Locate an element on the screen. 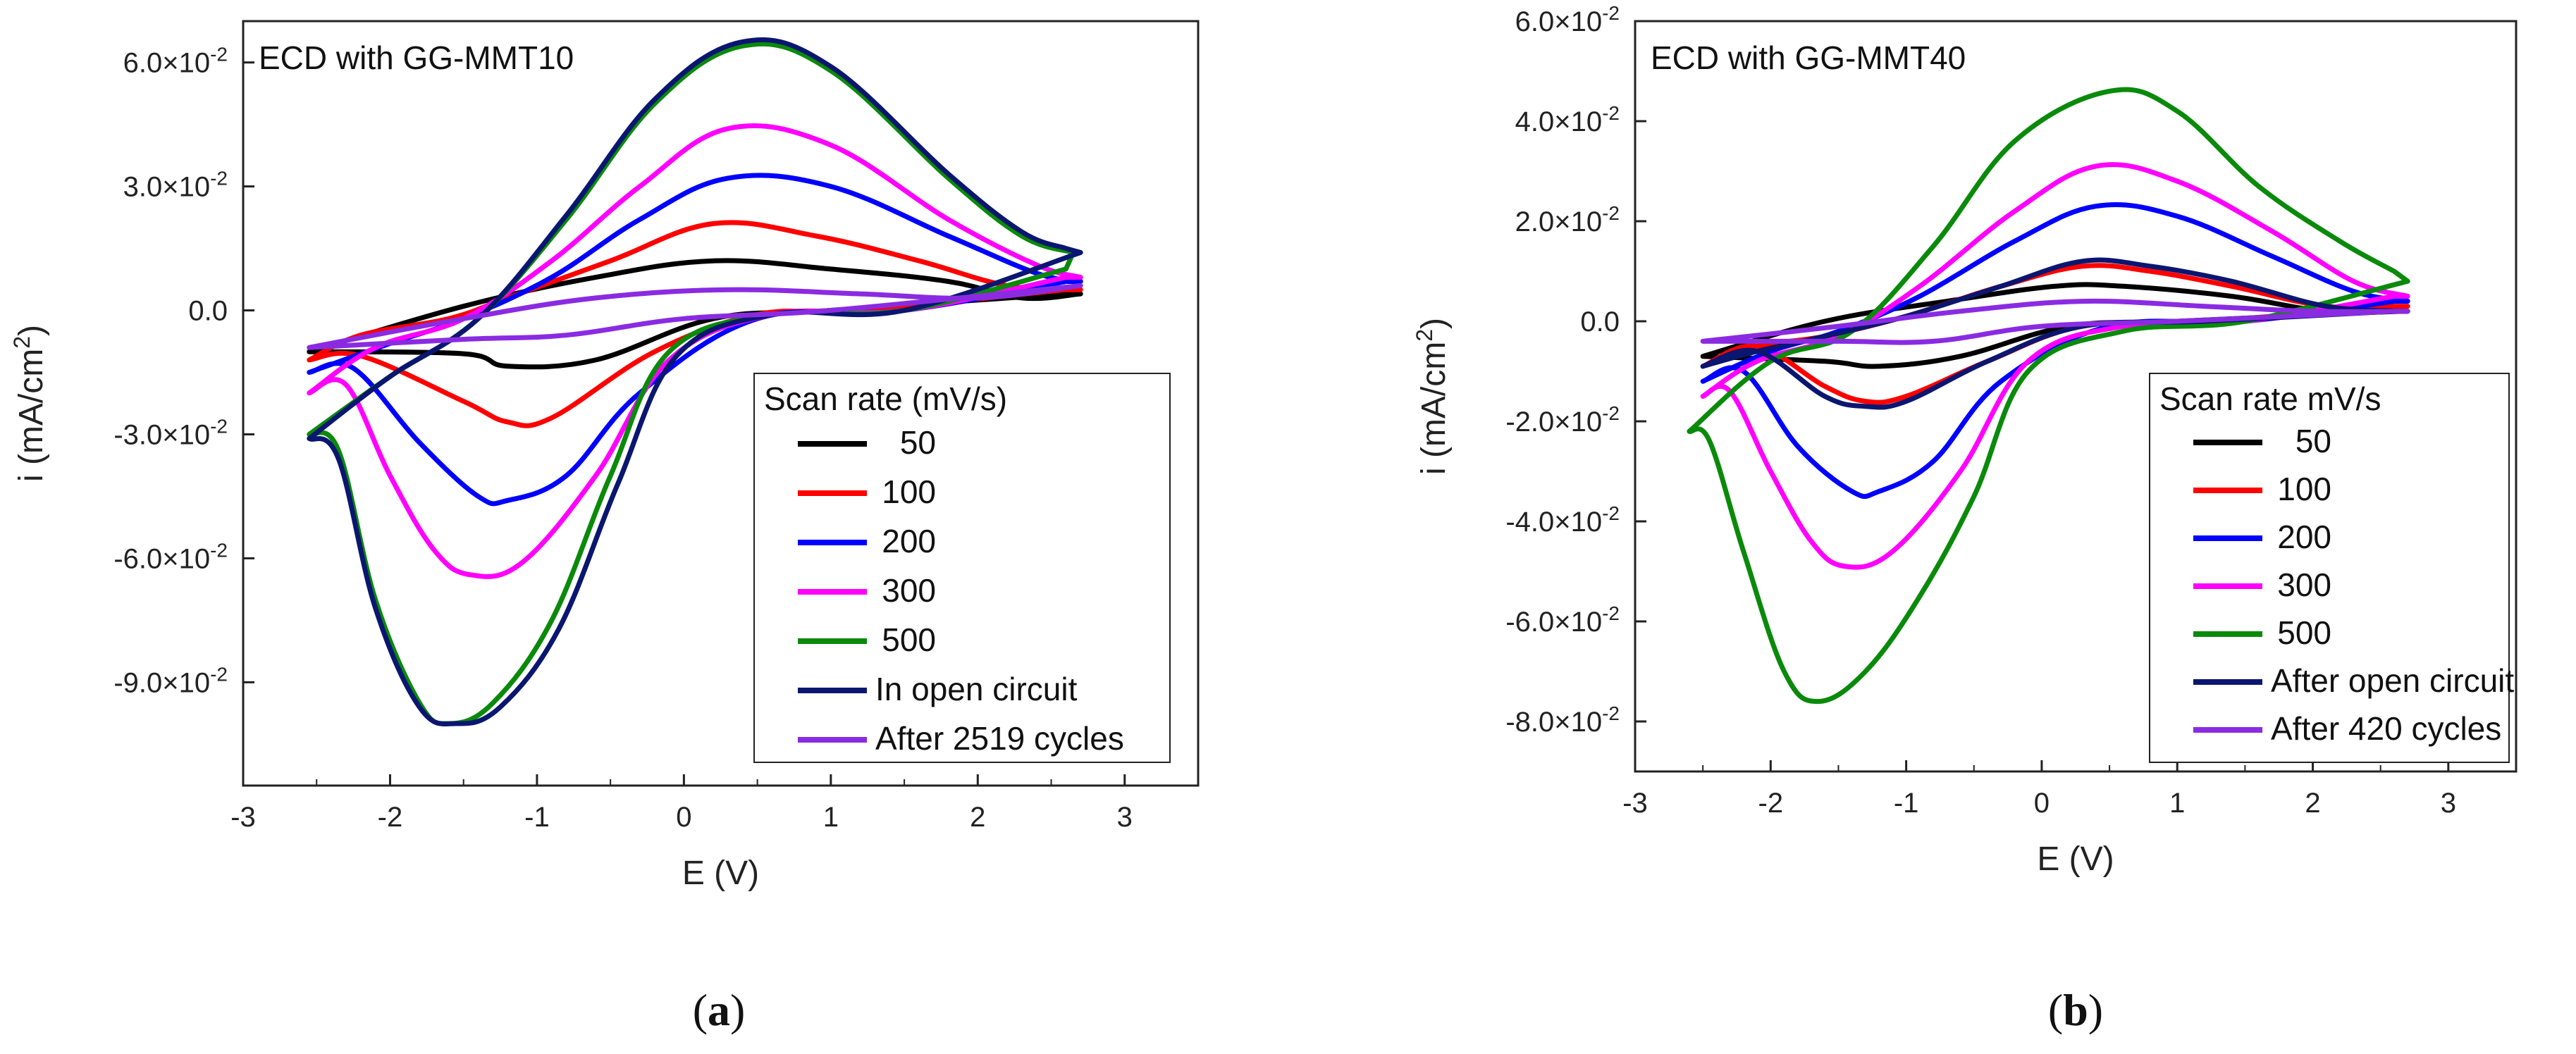  chart-annotation-title: ECD with GG-MMT40 is located at coordinates (1808, 58).